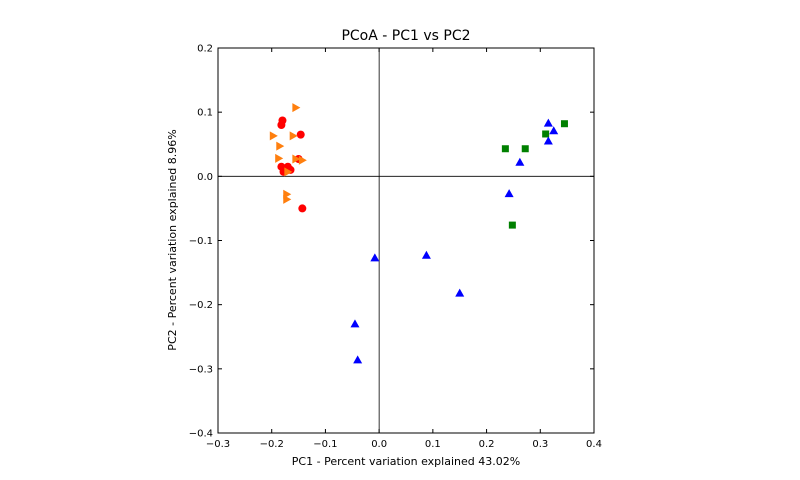  What do you see at coordinates (201, 369) in the screenshot?
I see `y-tick-label: −0.3` at bounding box center [201, 369].